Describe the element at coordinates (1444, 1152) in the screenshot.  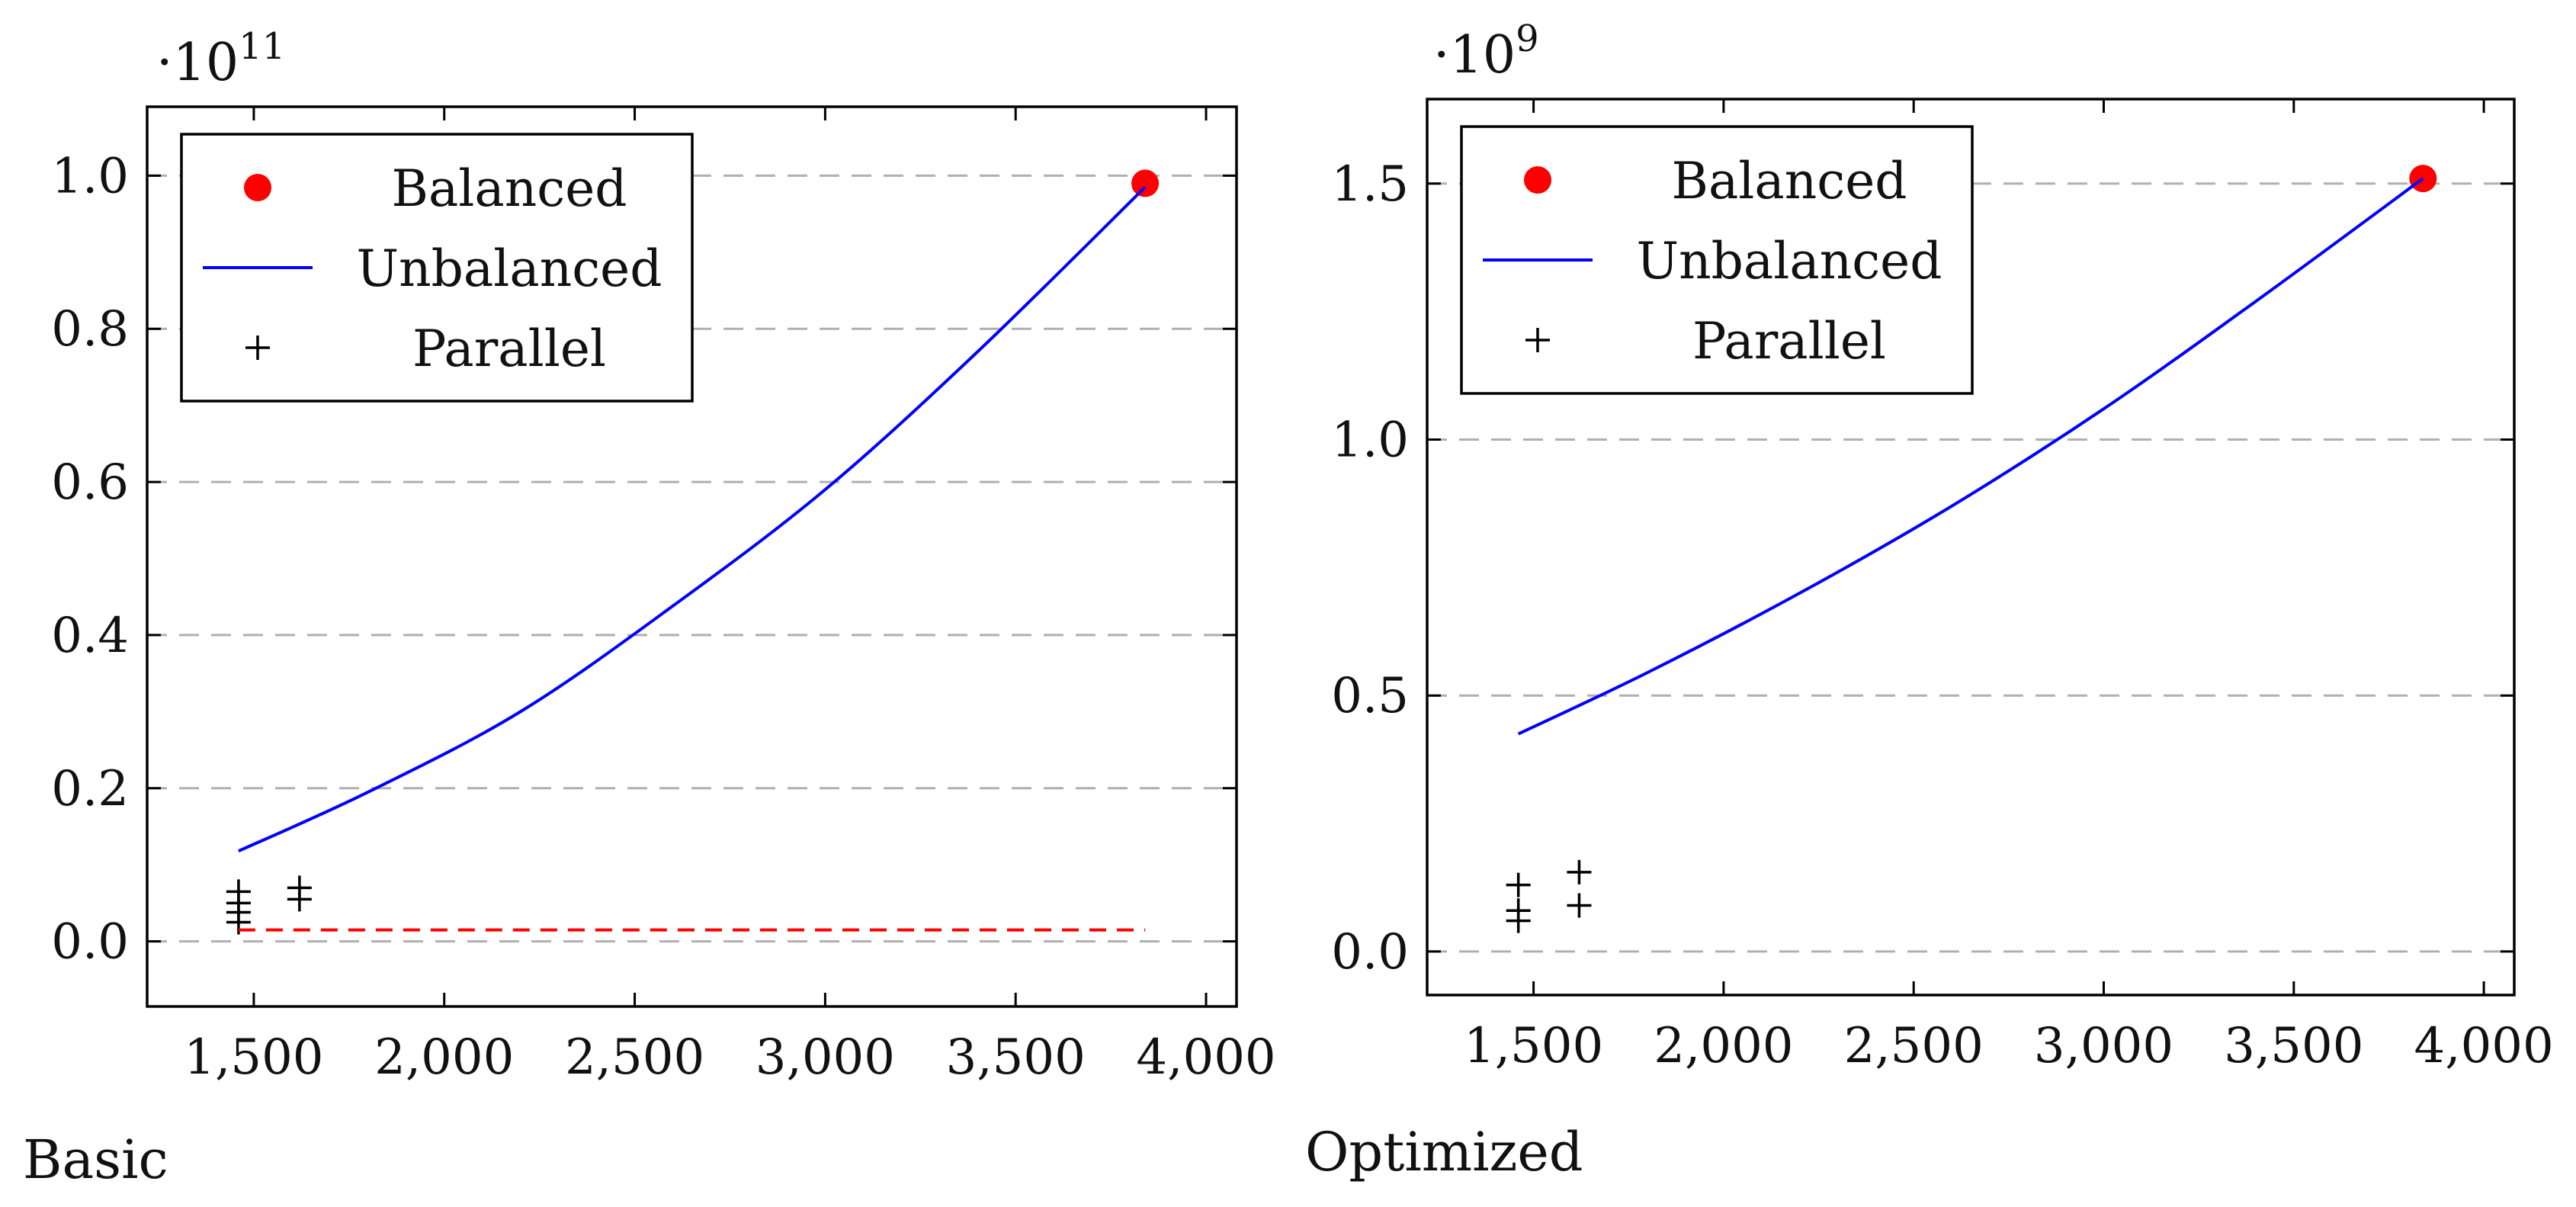
I see `panel-caption: Optimized` at that location.